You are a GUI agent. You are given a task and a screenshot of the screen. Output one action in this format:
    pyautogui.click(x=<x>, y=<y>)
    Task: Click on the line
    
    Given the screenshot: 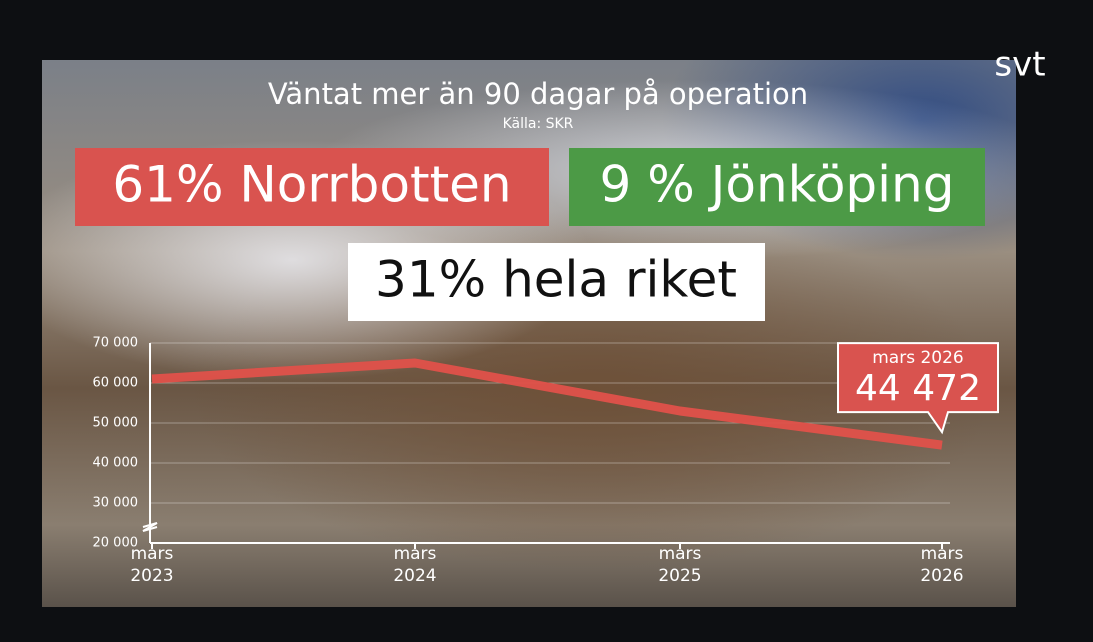 What is the action you would take?
    pyautogui.click(x=547, y=404)
    